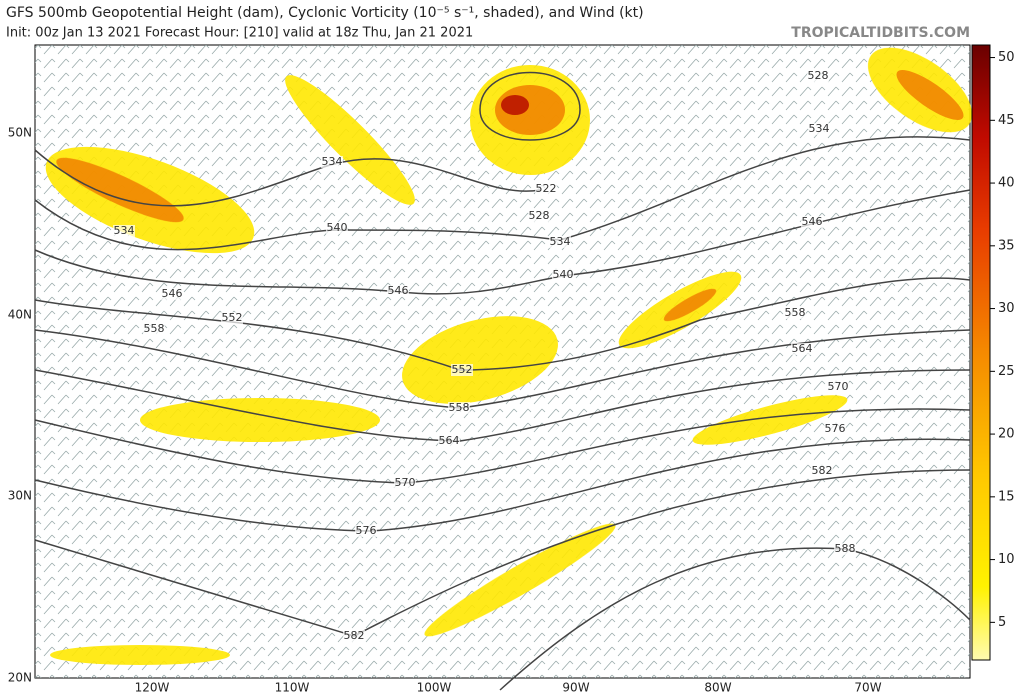 The width and height of the screenshot is (1024, 700). What do you see at coordinates (1002, 622) in the screenshot?
I see `colorbar-tick-label: 5` at bounding box center [1002, 622].